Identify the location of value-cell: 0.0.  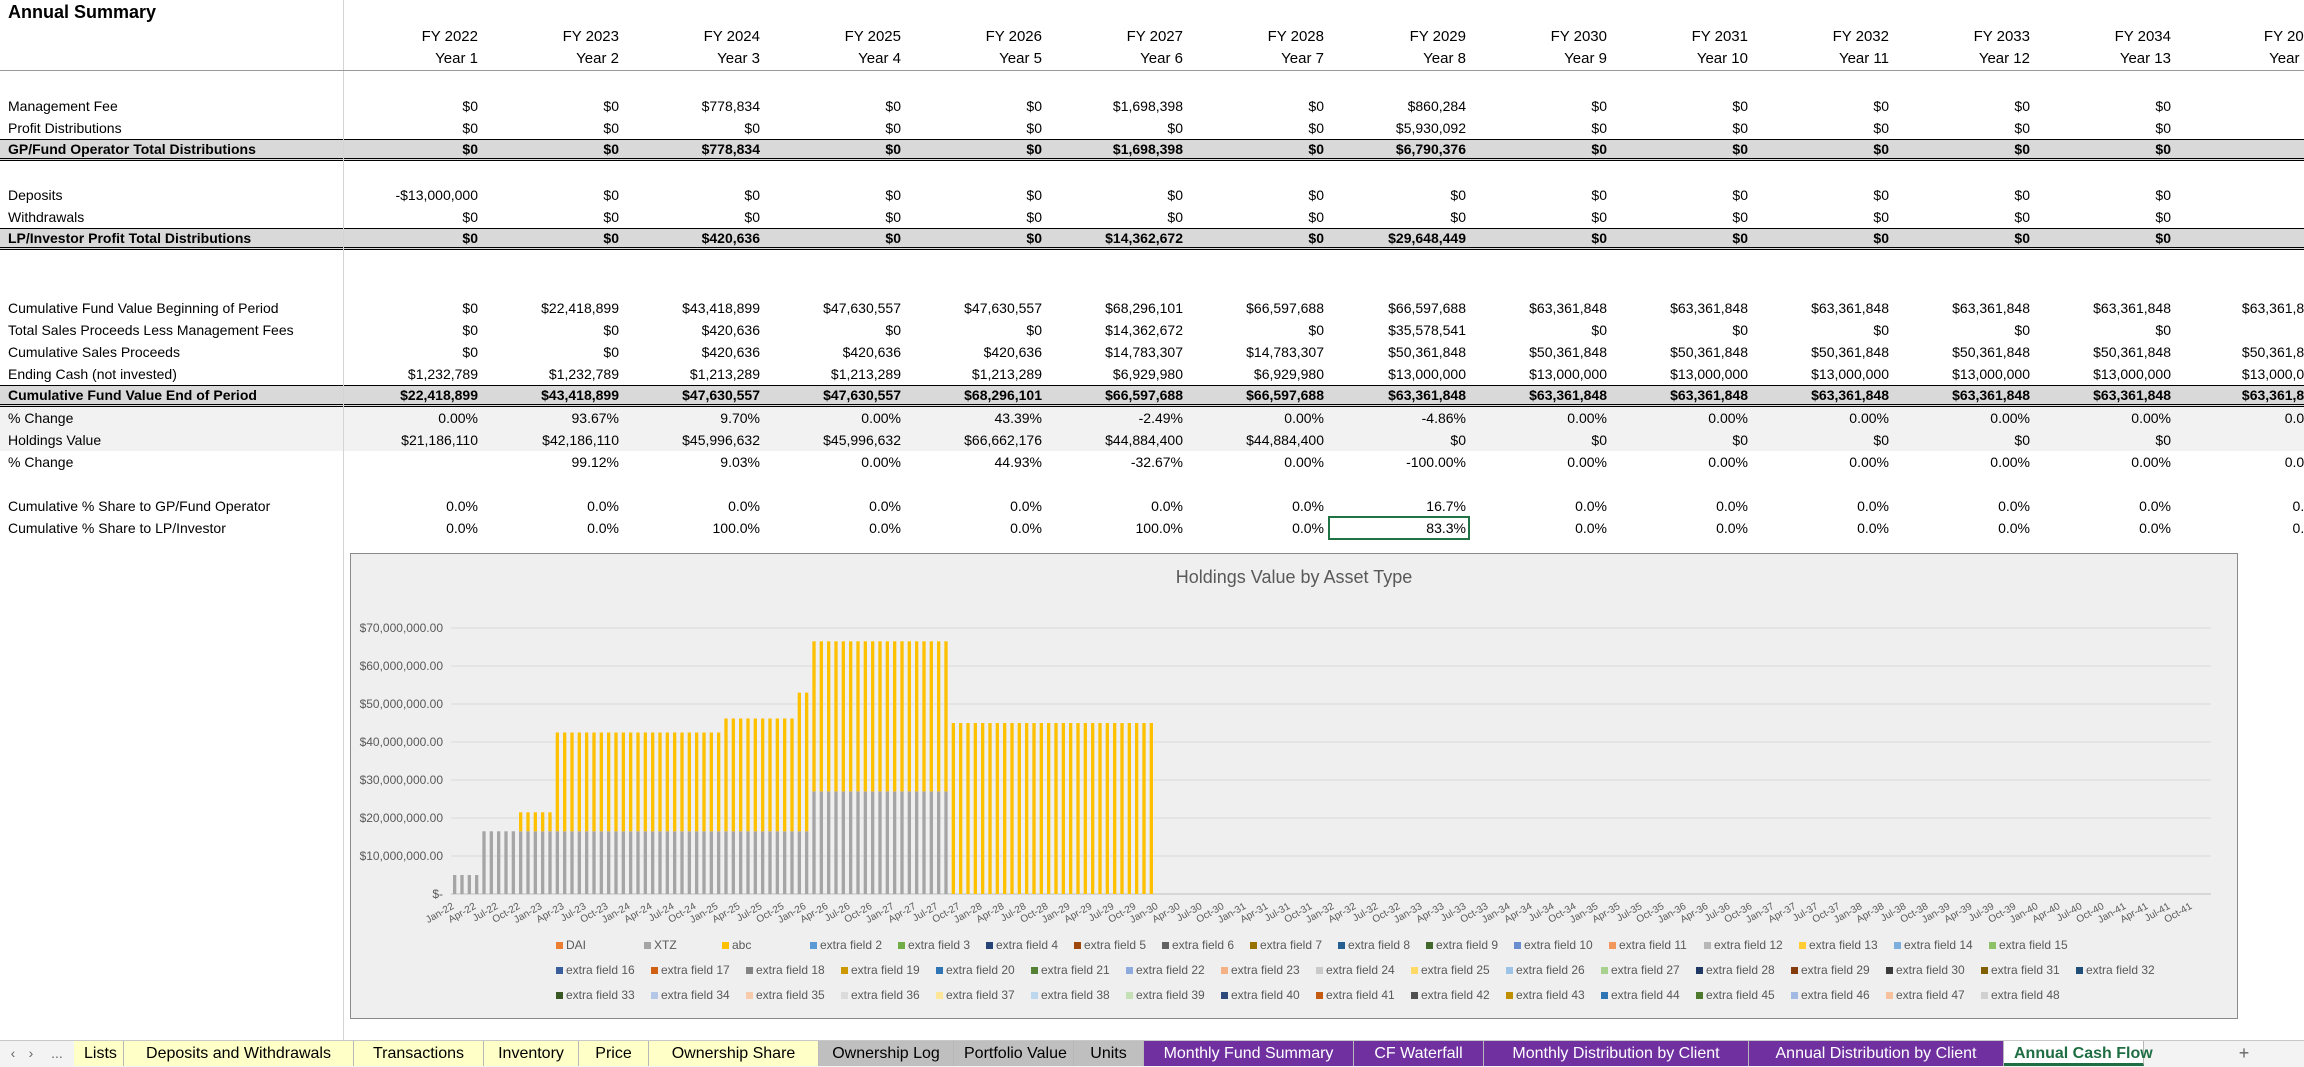
(2298, 528).